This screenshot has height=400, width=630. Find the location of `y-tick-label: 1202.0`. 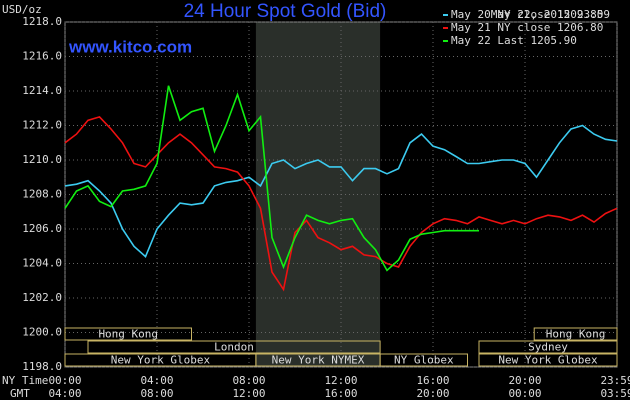

y-tick-label: 1202.0 is located at coordinates (42, 297).